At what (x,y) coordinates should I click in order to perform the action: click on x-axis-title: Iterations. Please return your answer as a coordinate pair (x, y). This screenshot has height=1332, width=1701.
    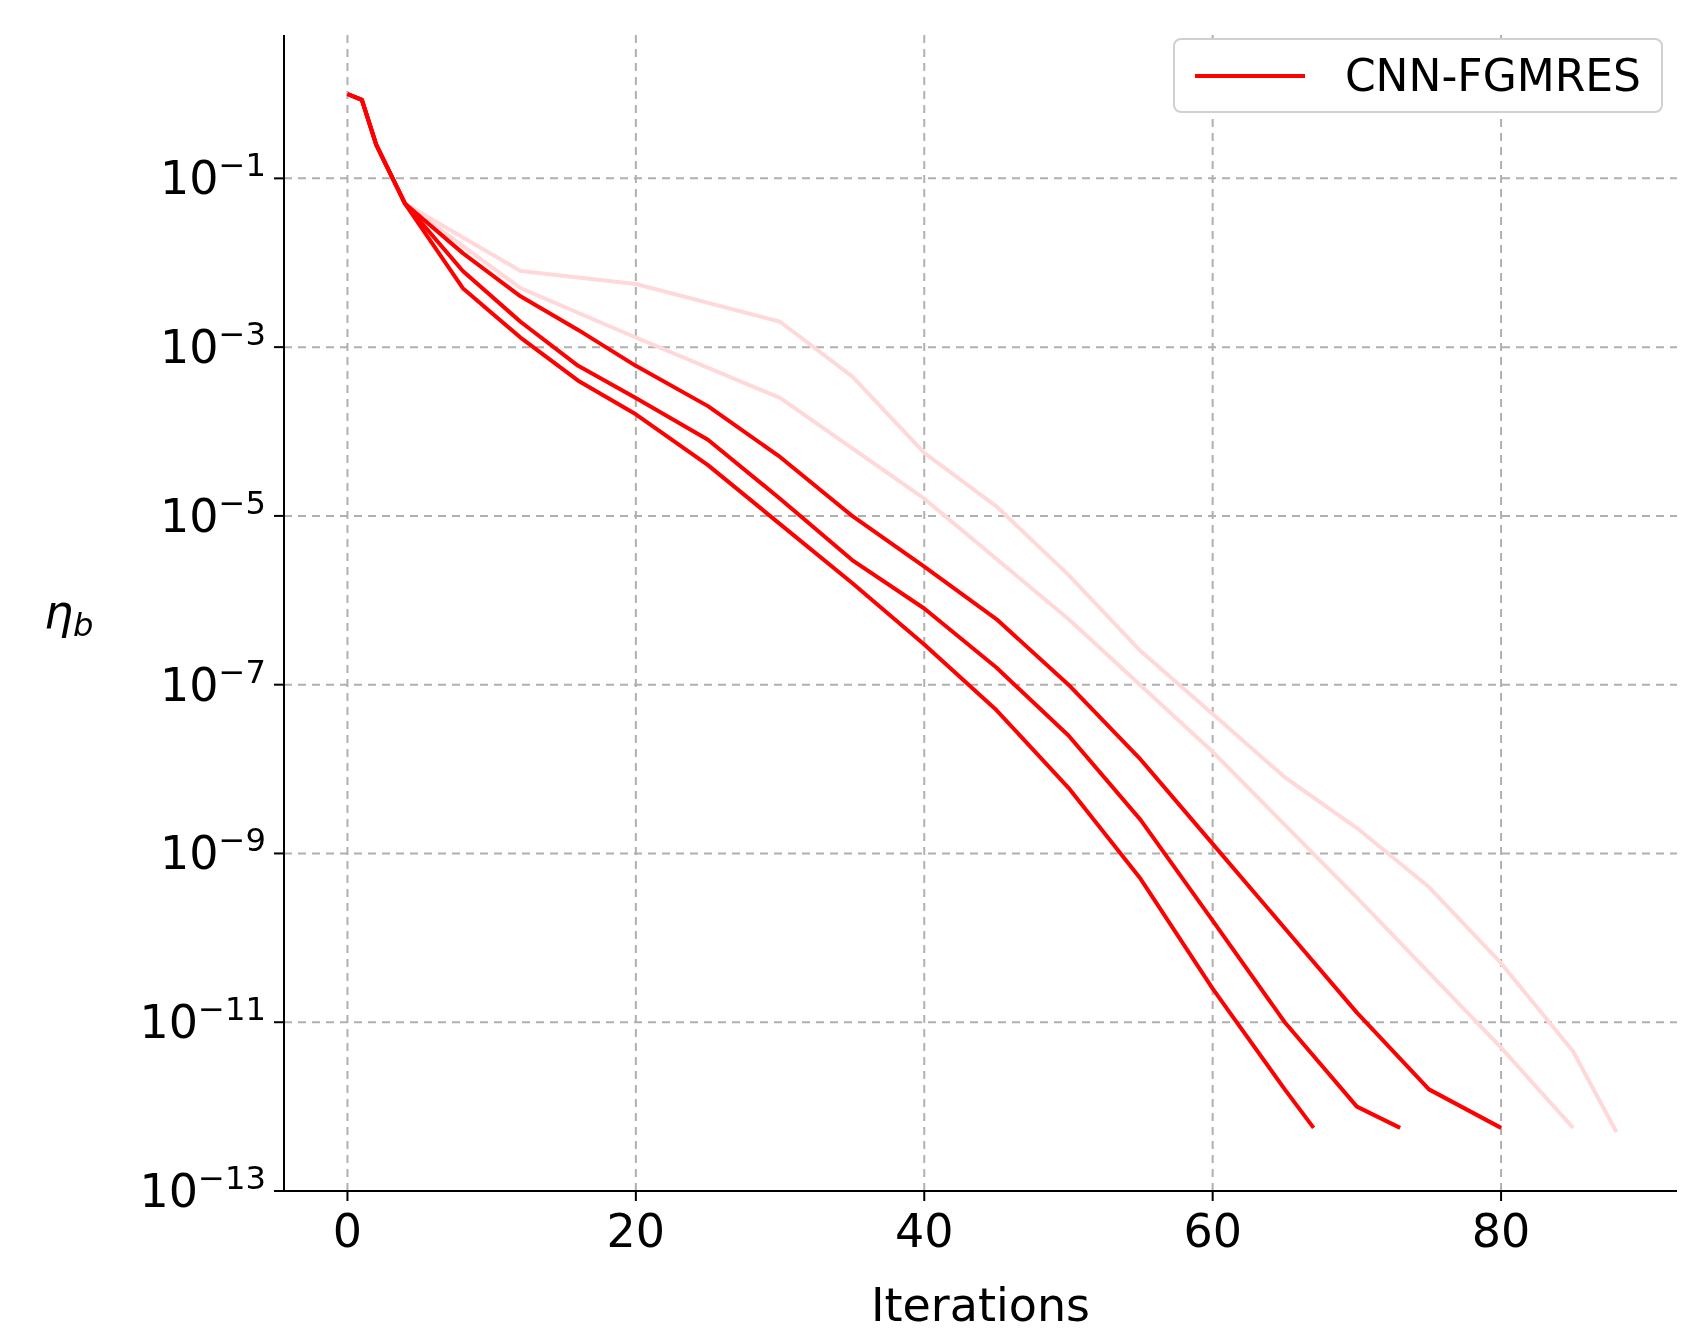
    Looking at the image, I should click on (980, 1305).